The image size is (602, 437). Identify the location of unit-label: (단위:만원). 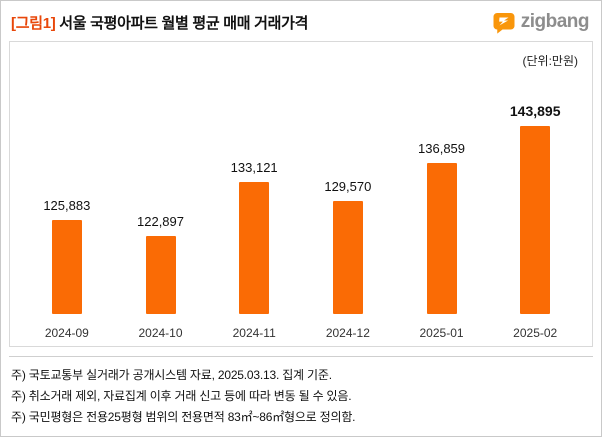
(550, 61).